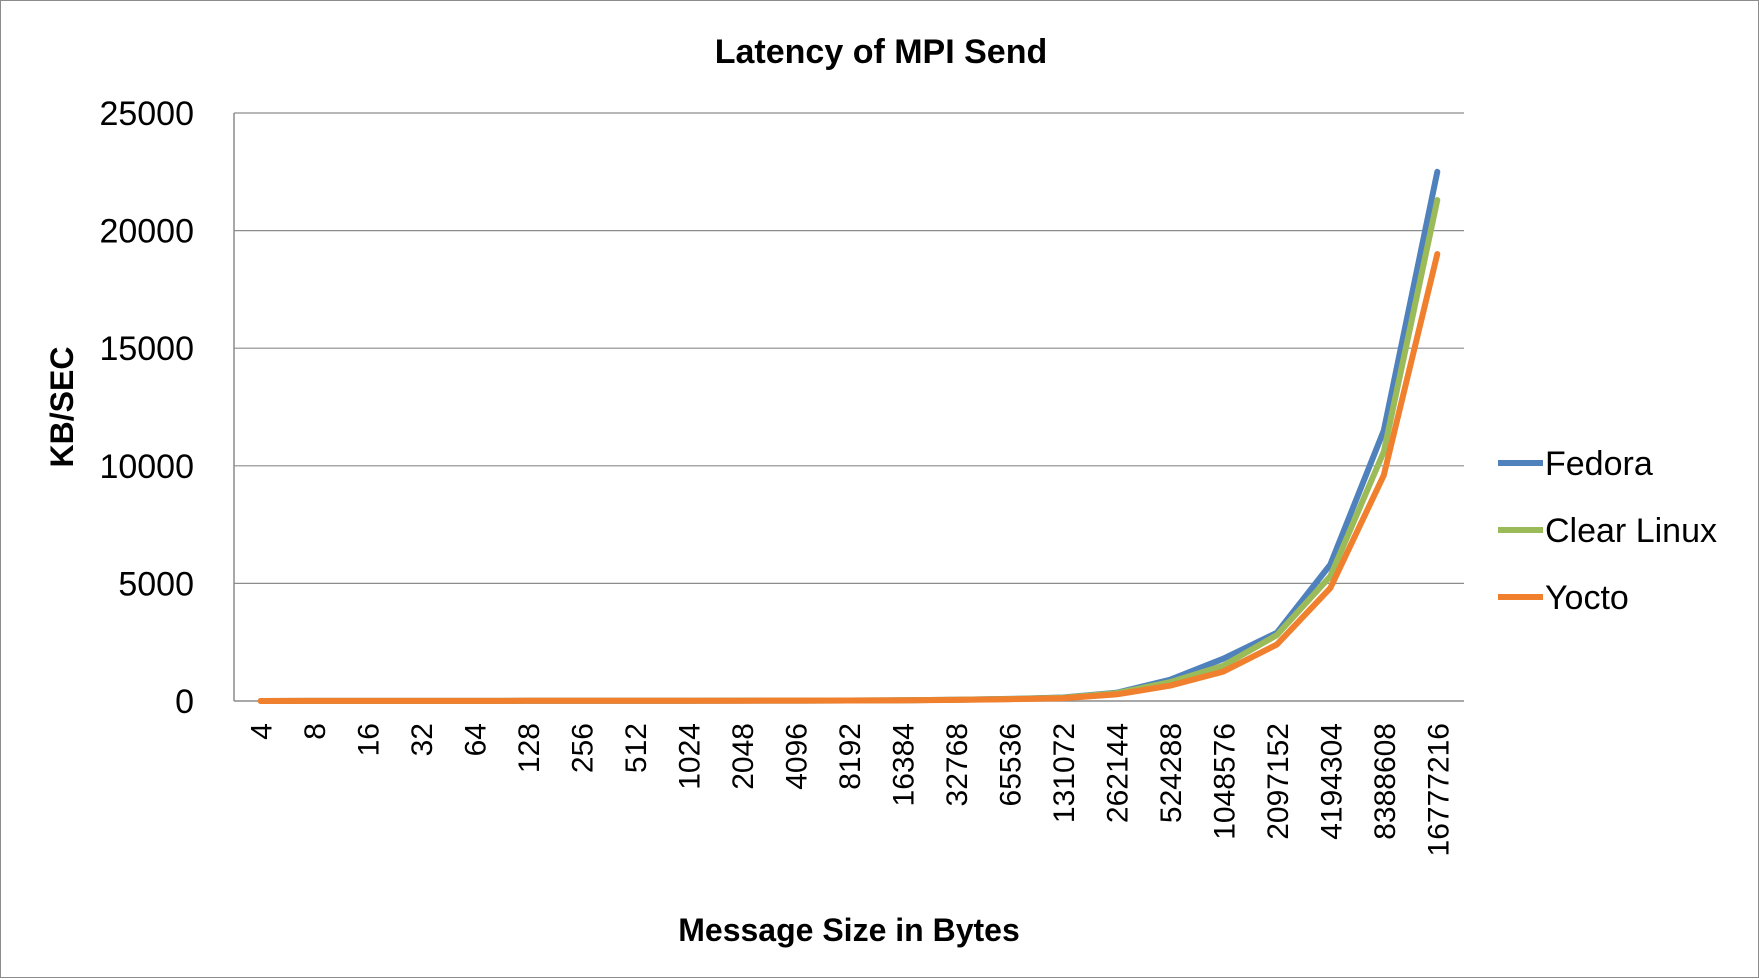  I want to click on x-tick-label: 2097152, so click(1278, 781).